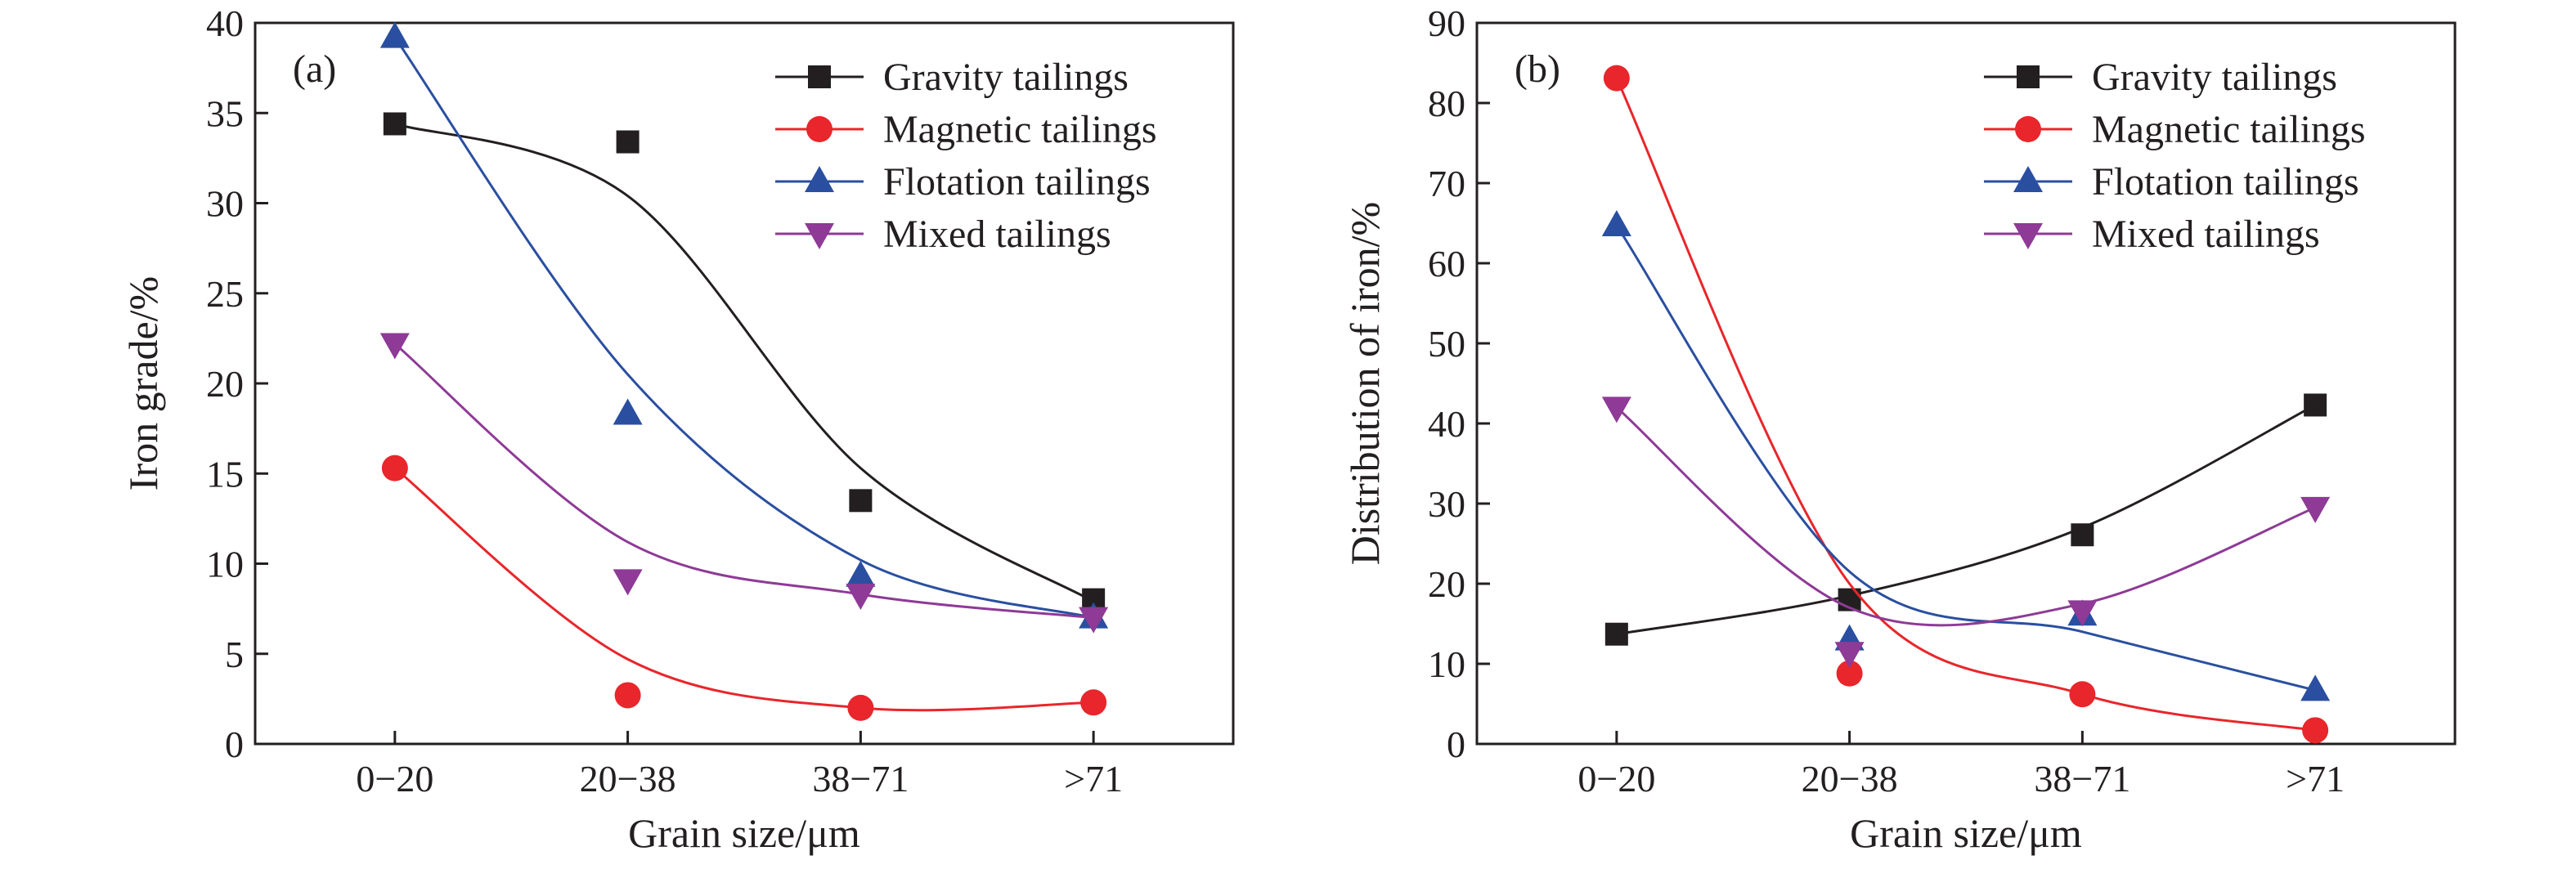 This screenshot has height=869, width=2576. Describe the element at coordinates (225, 294) in the screenshot. I see `y-tick-label: 25` at that location.